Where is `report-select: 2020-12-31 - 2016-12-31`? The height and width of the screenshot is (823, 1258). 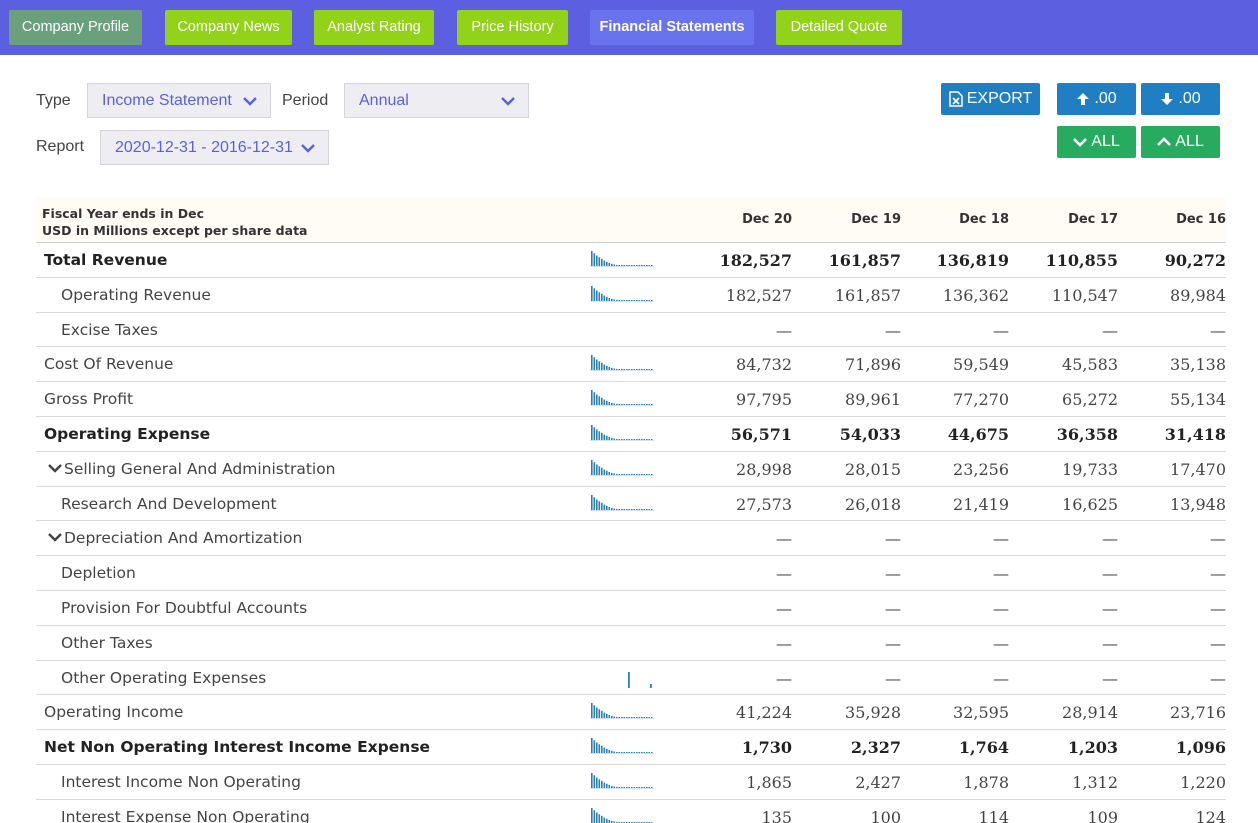 report-select: 2020-12-31 - 2016-12-31 is located at coordinates (214, 147).